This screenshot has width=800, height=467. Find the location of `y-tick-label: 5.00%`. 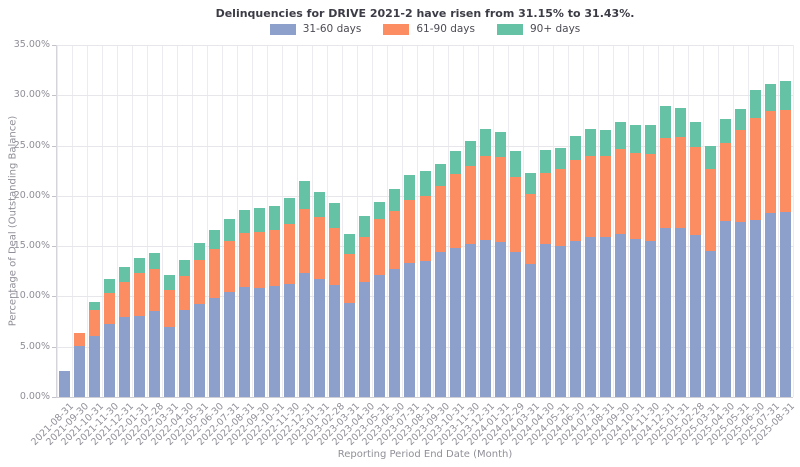

y-tick-label: 5.00% is located at coordinates (34, 346).